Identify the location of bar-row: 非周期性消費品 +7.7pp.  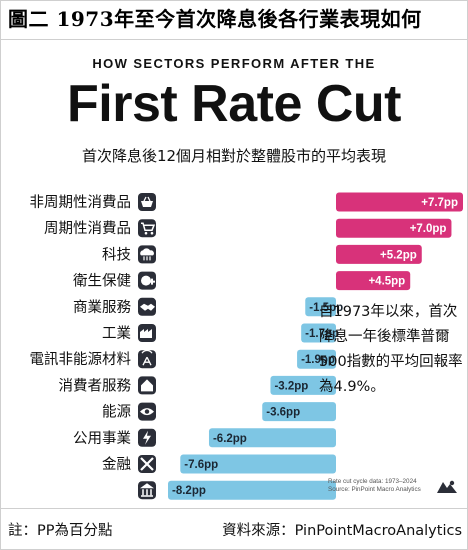
(246, 202).